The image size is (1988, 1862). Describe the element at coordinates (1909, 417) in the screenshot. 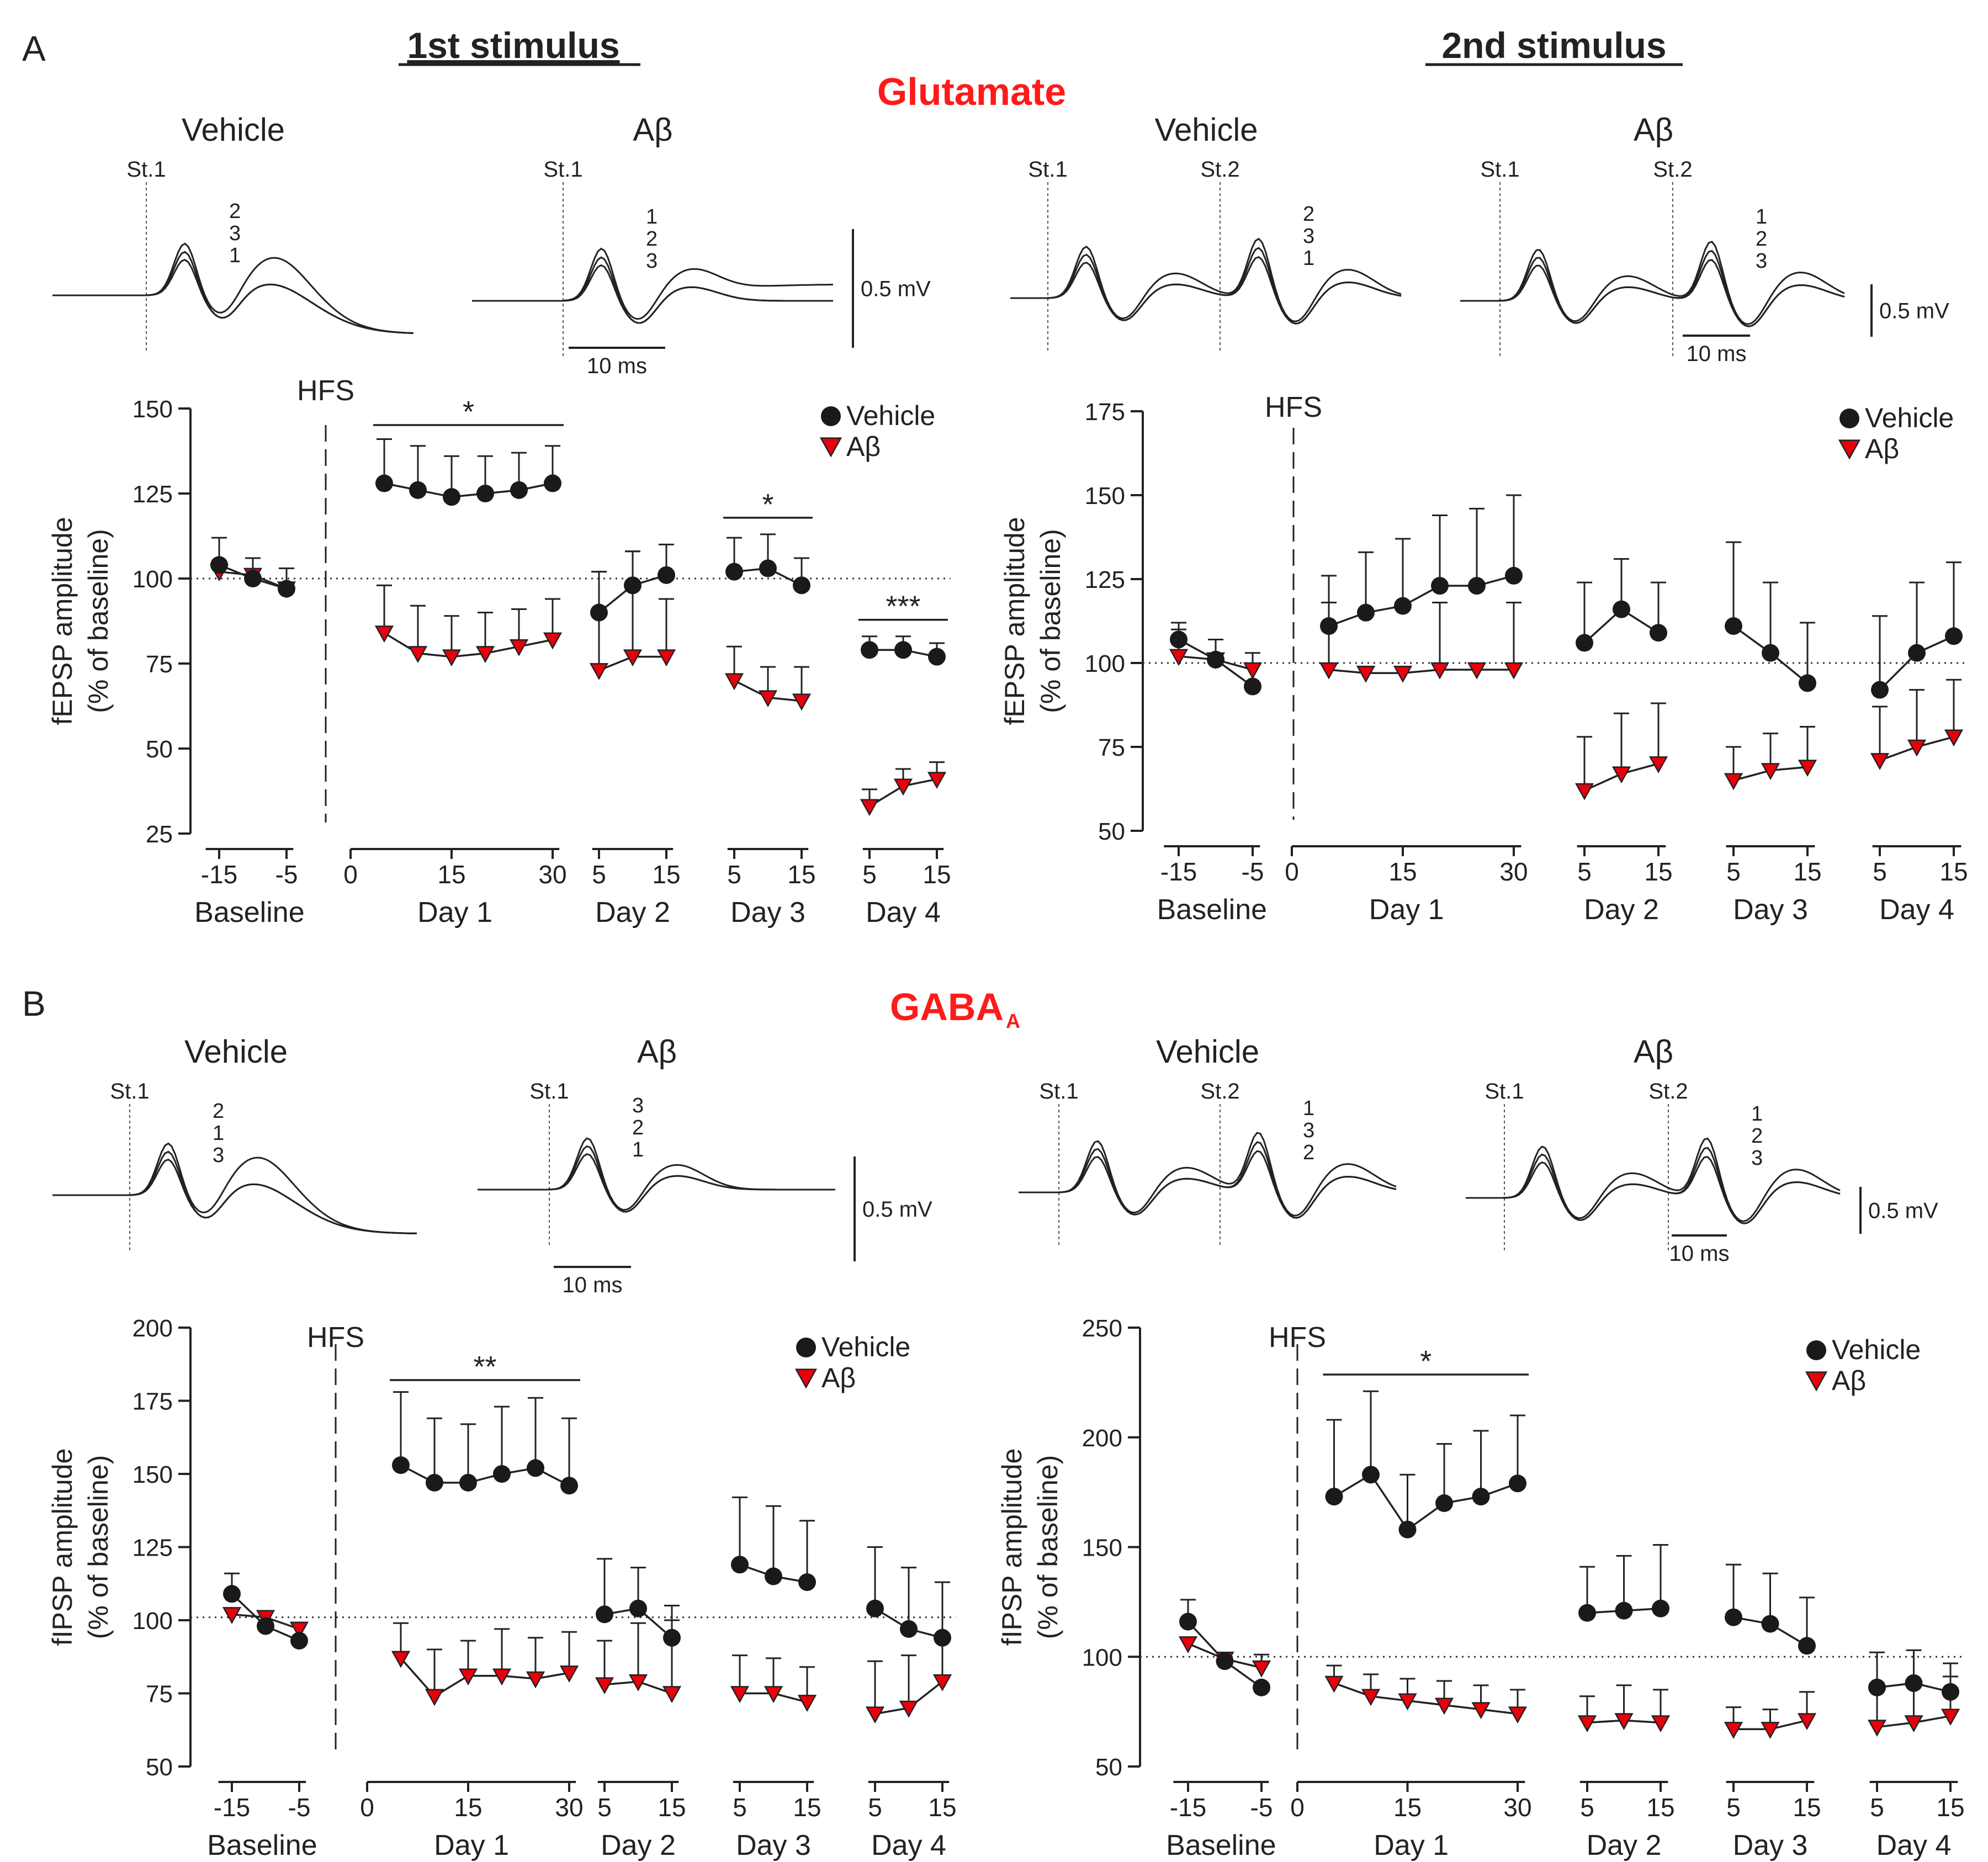

I see `legend-vehicle-label: Vehicle` at that location.